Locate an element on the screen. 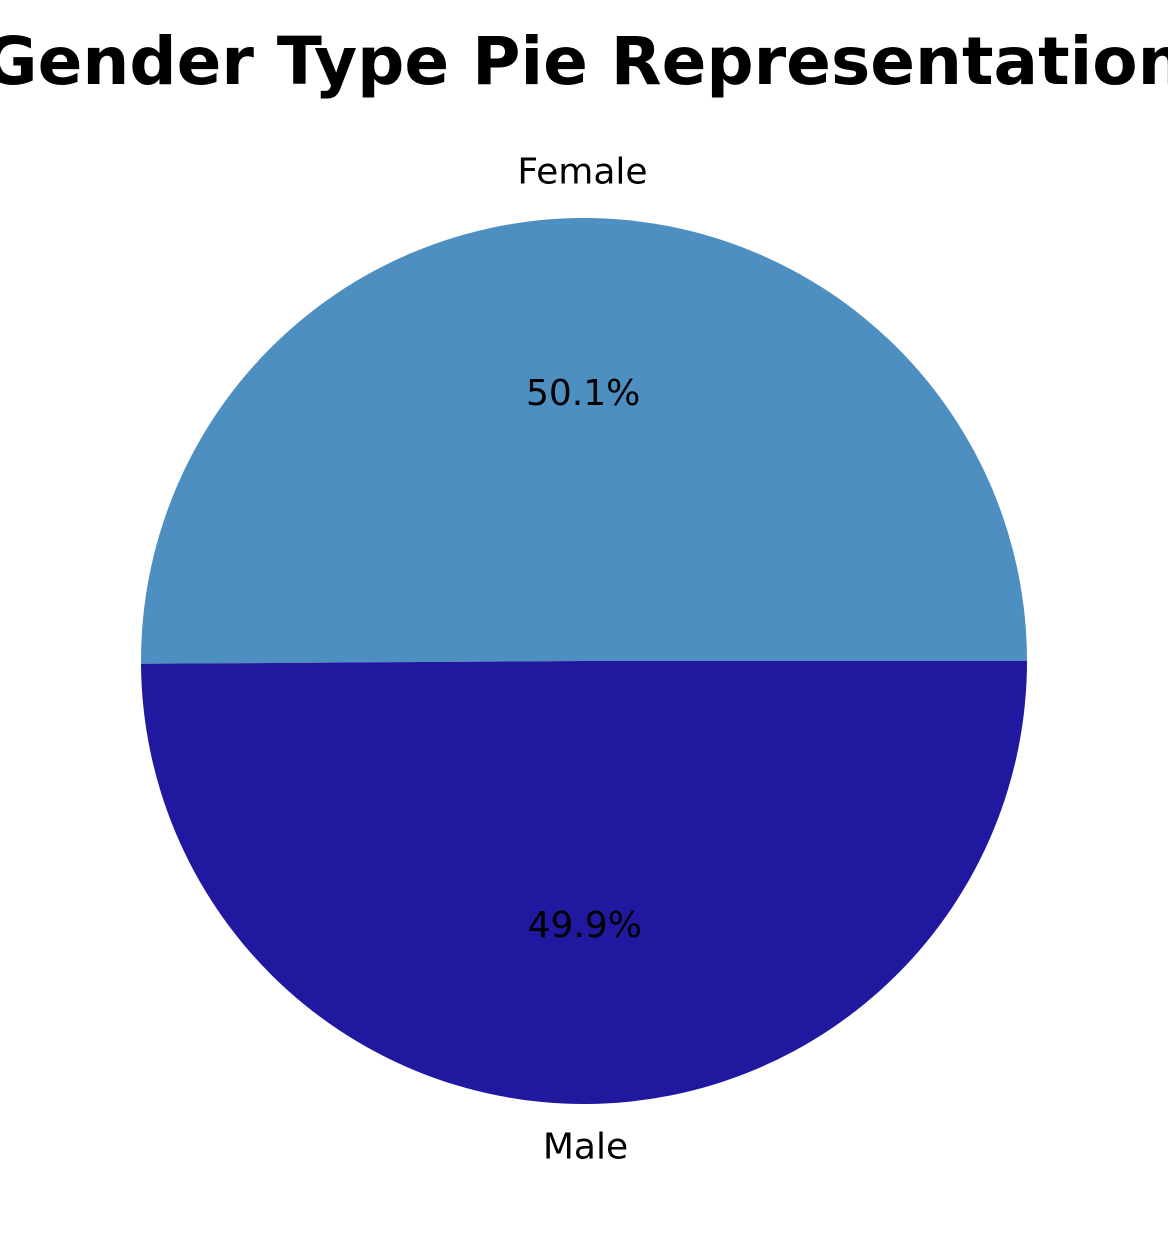 Image resolution: width=1168 pixels, height=1246 pixels. chart-title: Gender Type Pie Representation is located at coordinates (584, 61).